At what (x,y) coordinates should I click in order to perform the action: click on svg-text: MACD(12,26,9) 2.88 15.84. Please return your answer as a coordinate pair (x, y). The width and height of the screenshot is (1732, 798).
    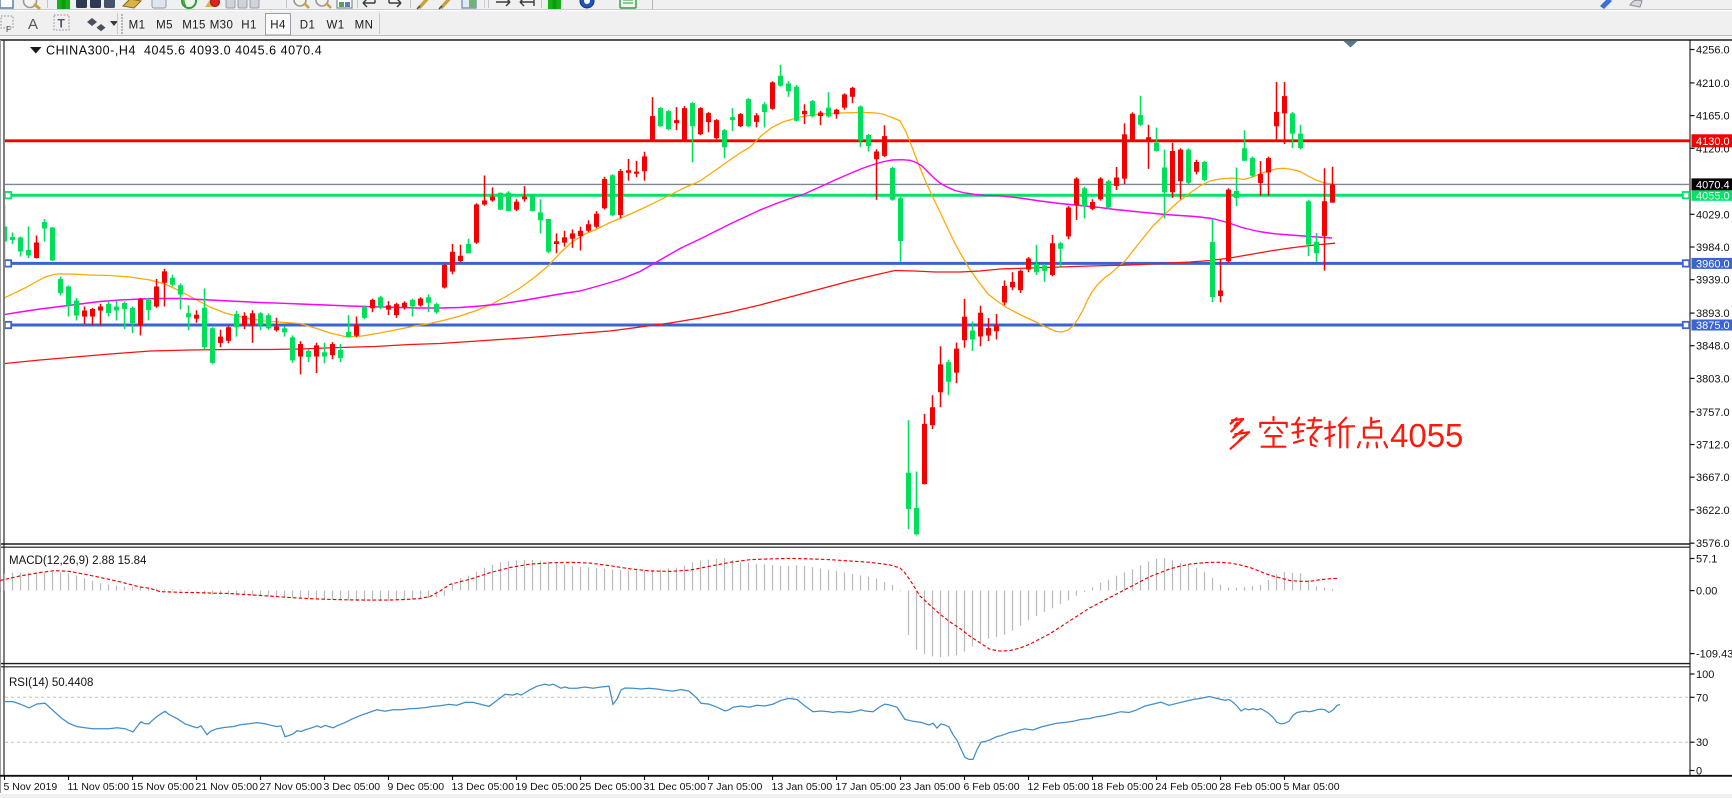
    Looking at the image, I should click on (78, 561).